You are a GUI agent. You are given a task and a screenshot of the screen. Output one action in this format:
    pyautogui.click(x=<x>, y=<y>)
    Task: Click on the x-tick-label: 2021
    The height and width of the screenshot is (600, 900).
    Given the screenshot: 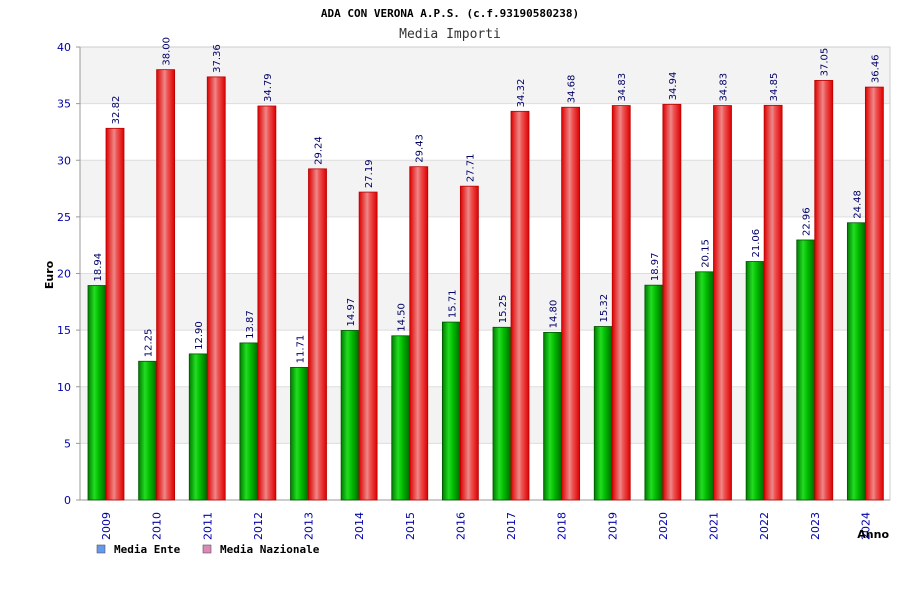 What is the action you would take?
    pyautogui.click(x=714, y=526)
    